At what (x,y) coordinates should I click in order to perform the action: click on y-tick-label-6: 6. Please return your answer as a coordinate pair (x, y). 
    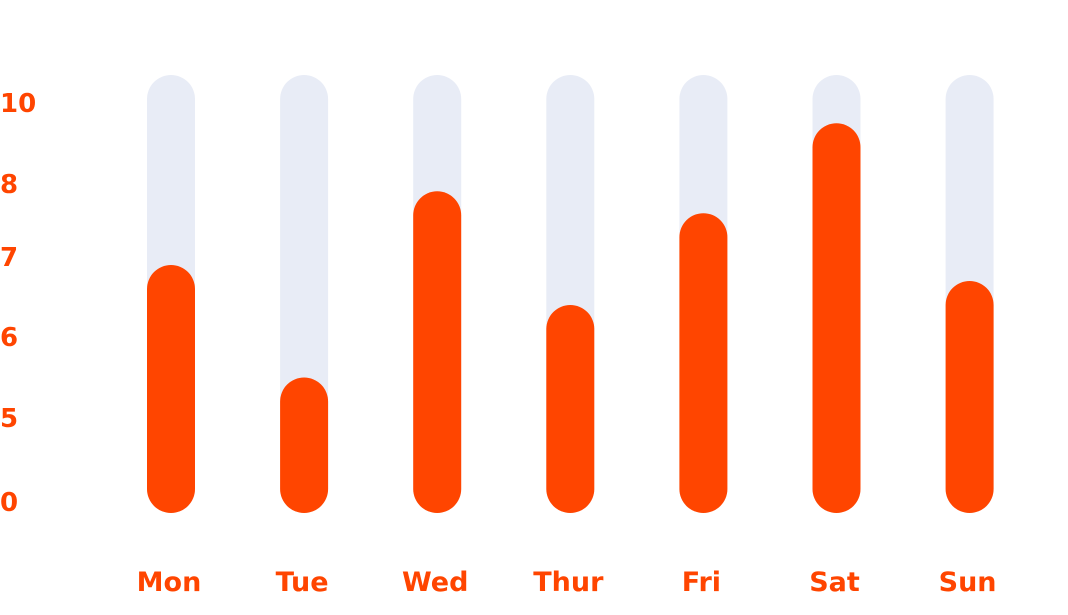
    Looking at the image, I should click on (9, 338).